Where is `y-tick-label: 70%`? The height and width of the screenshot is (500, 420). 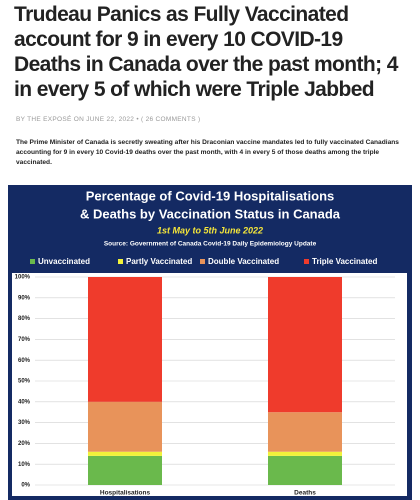
y-tick-label: 70% is located at coordinates (24, 340).